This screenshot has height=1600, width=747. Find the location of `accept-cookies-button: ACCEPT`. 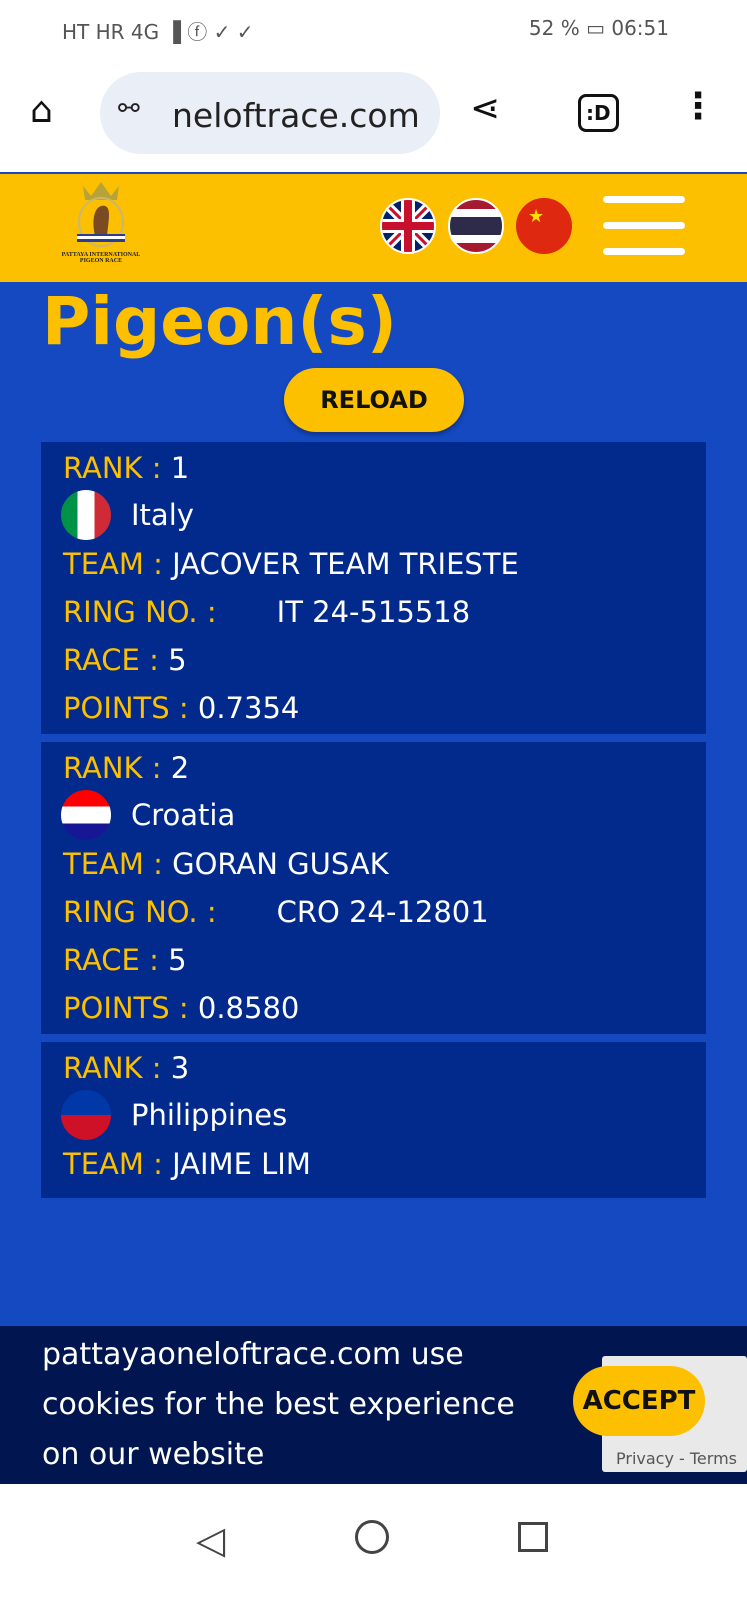

accept-cookies-button: ACCEPT is located at coordinates (639, 1401).